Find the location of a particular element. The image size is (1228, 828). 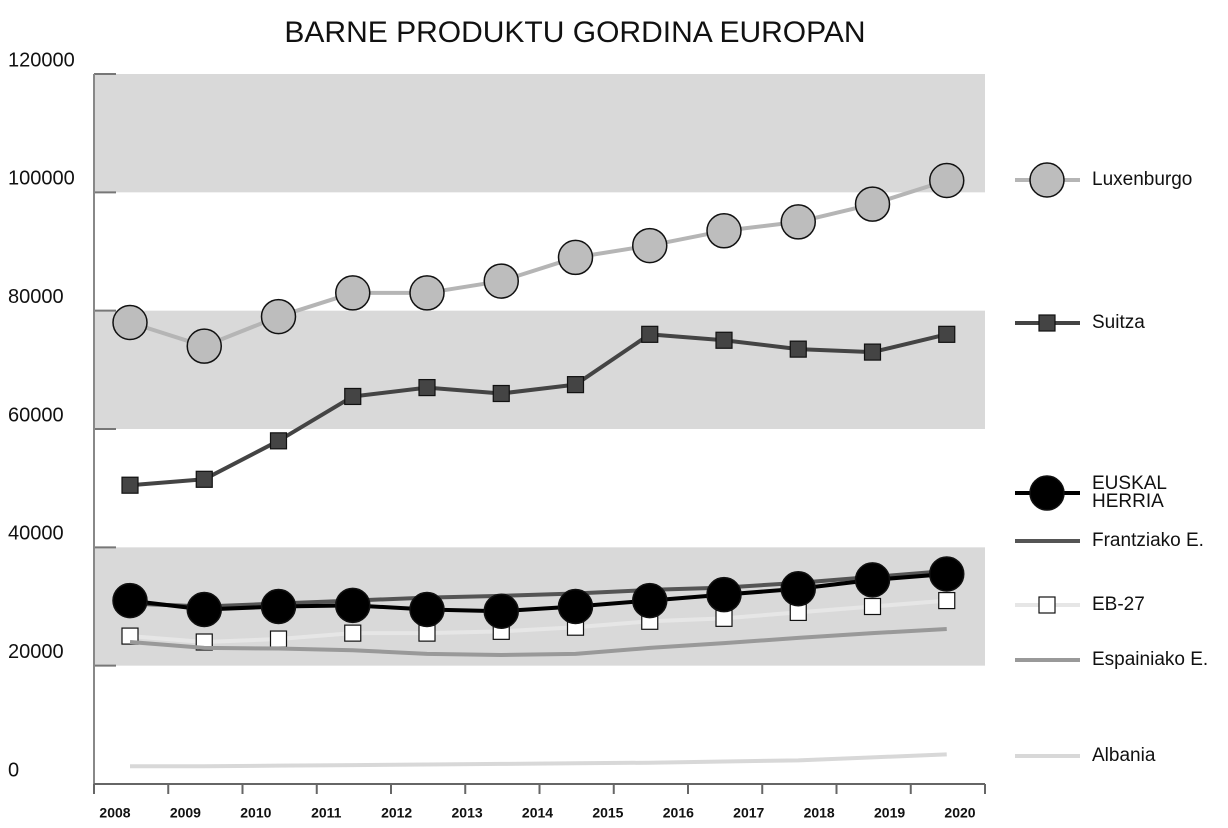

x-tick-label: 2018 is located at coordinates (819, 813).